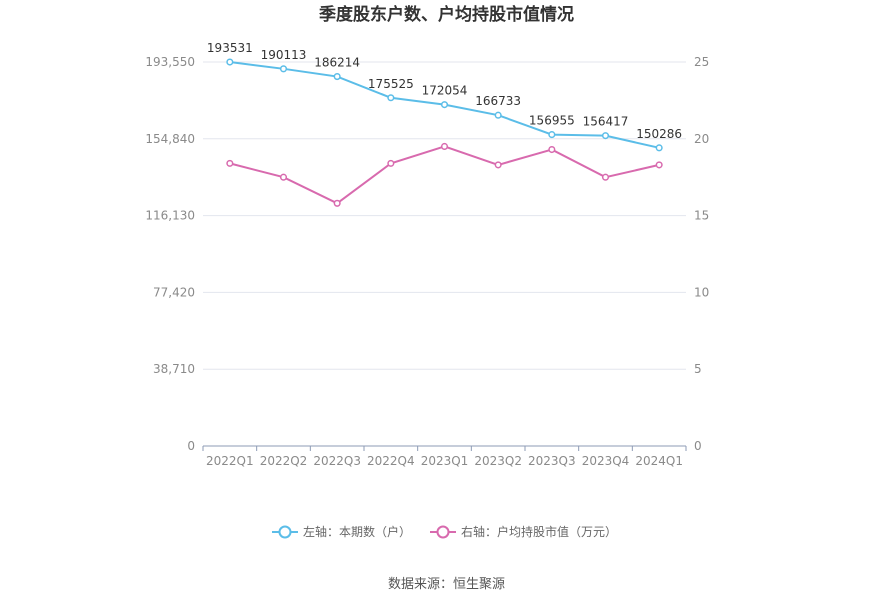  Describe the element at coordinates (337, 63) in the screenshot. I see `data-label: 186214` at that location.